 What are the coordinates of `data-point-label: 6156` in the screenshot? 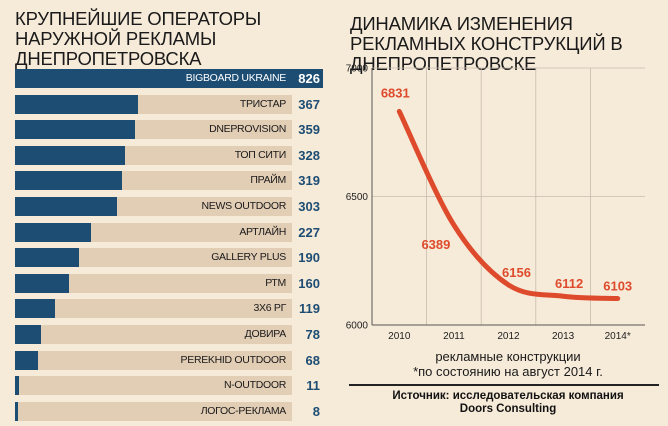 It's located at (516, 272).